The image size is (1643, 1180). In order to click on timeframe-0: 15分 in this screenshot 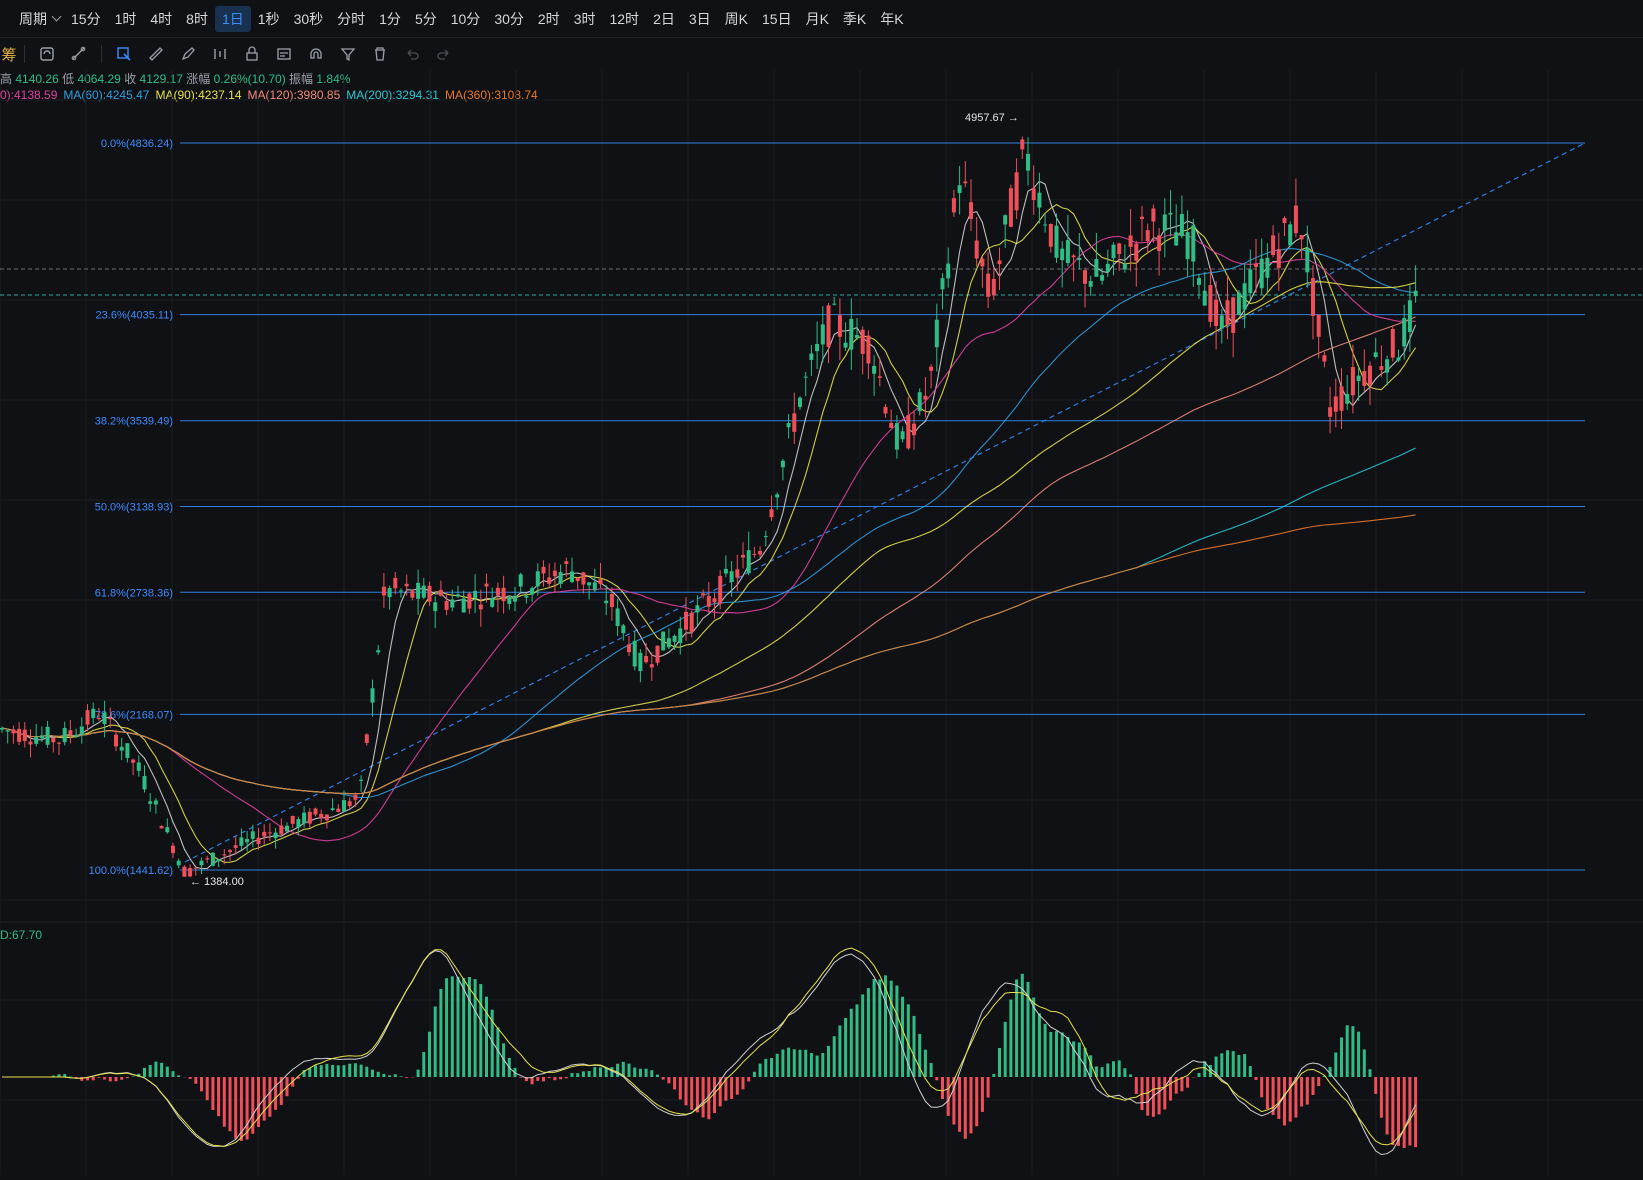, I will do `click(86, 18)`.